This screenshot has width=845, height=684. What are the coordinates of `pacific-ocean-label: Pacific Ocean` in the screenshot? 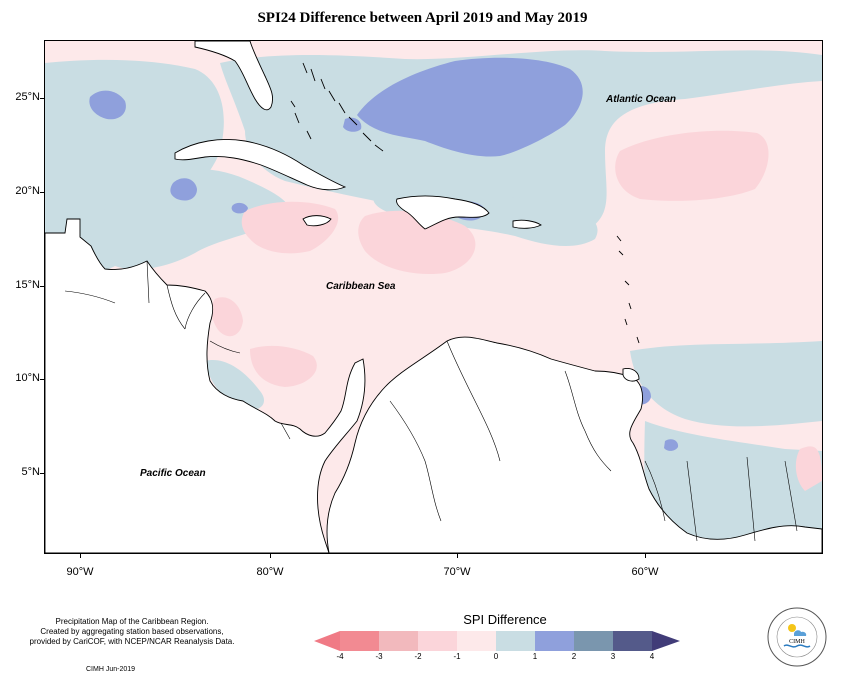 It's located at (173, 473).